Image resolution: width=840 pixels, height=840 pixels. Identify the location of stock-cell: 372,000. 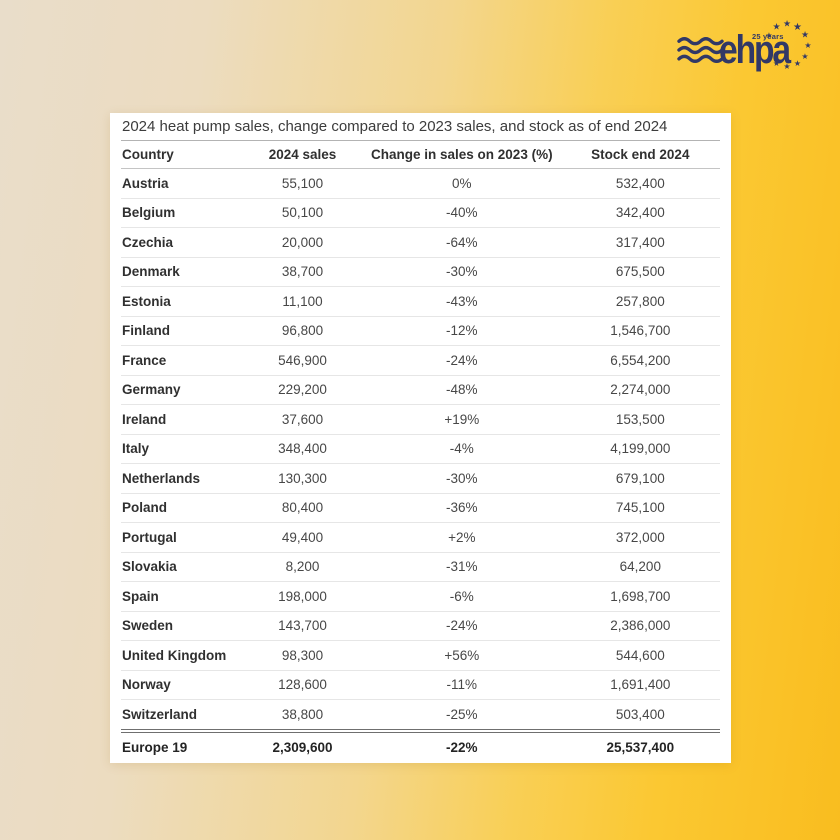
(640, 537).